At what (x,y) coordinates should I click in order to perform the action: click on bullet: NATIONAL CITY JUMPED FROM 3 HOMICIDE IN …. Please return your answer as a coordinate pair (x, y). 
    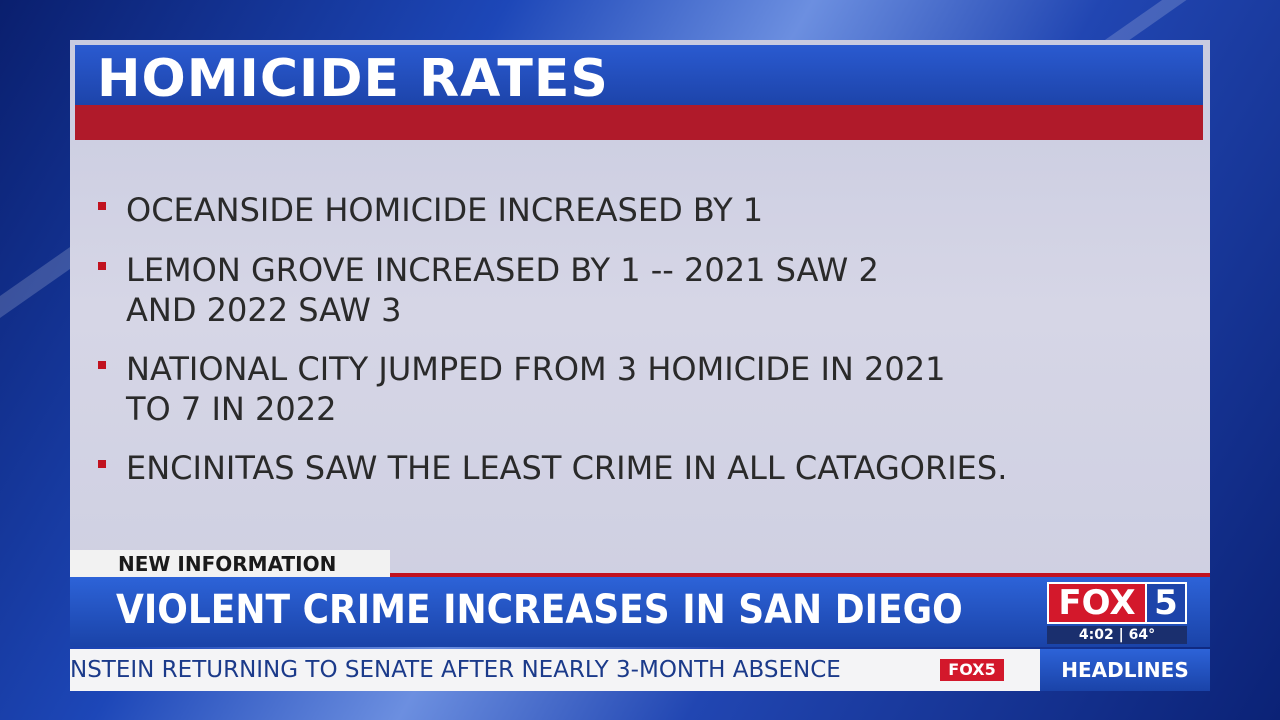
    Looking at the image, I should click on (507, 389).